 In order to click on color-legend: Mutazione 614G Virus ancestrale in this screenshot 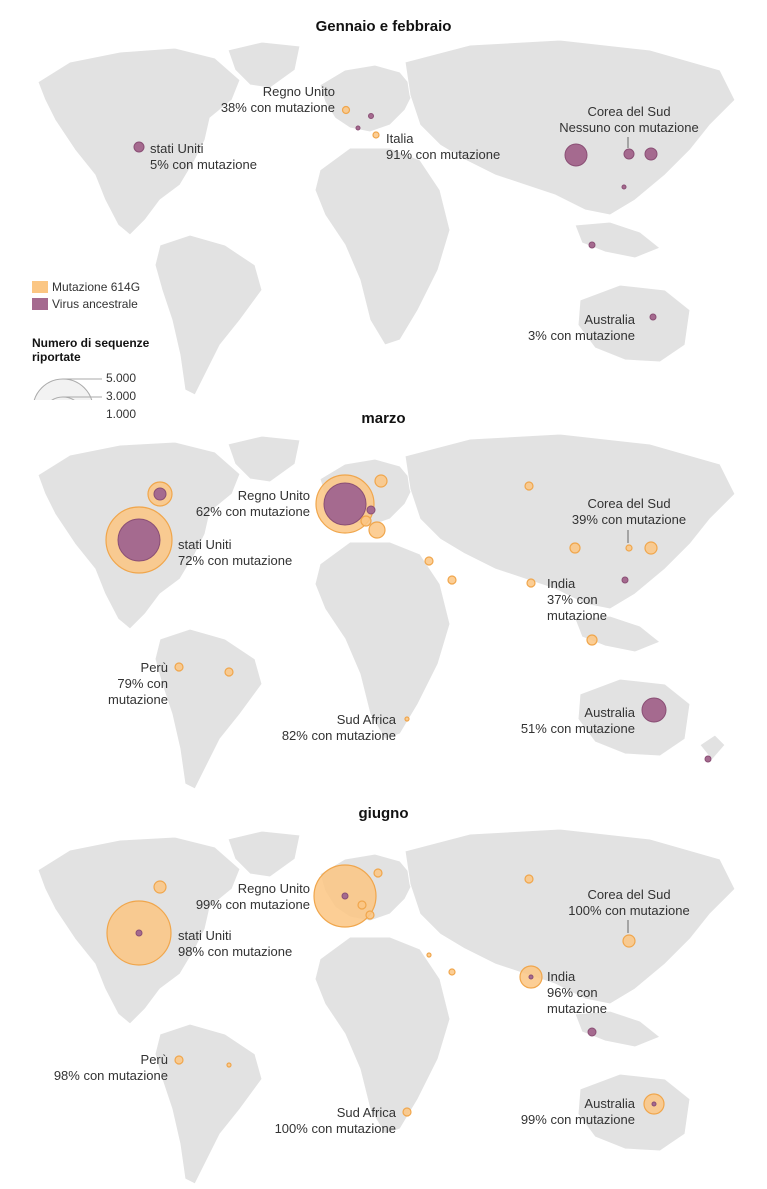, I will do `click(86, 297)`.